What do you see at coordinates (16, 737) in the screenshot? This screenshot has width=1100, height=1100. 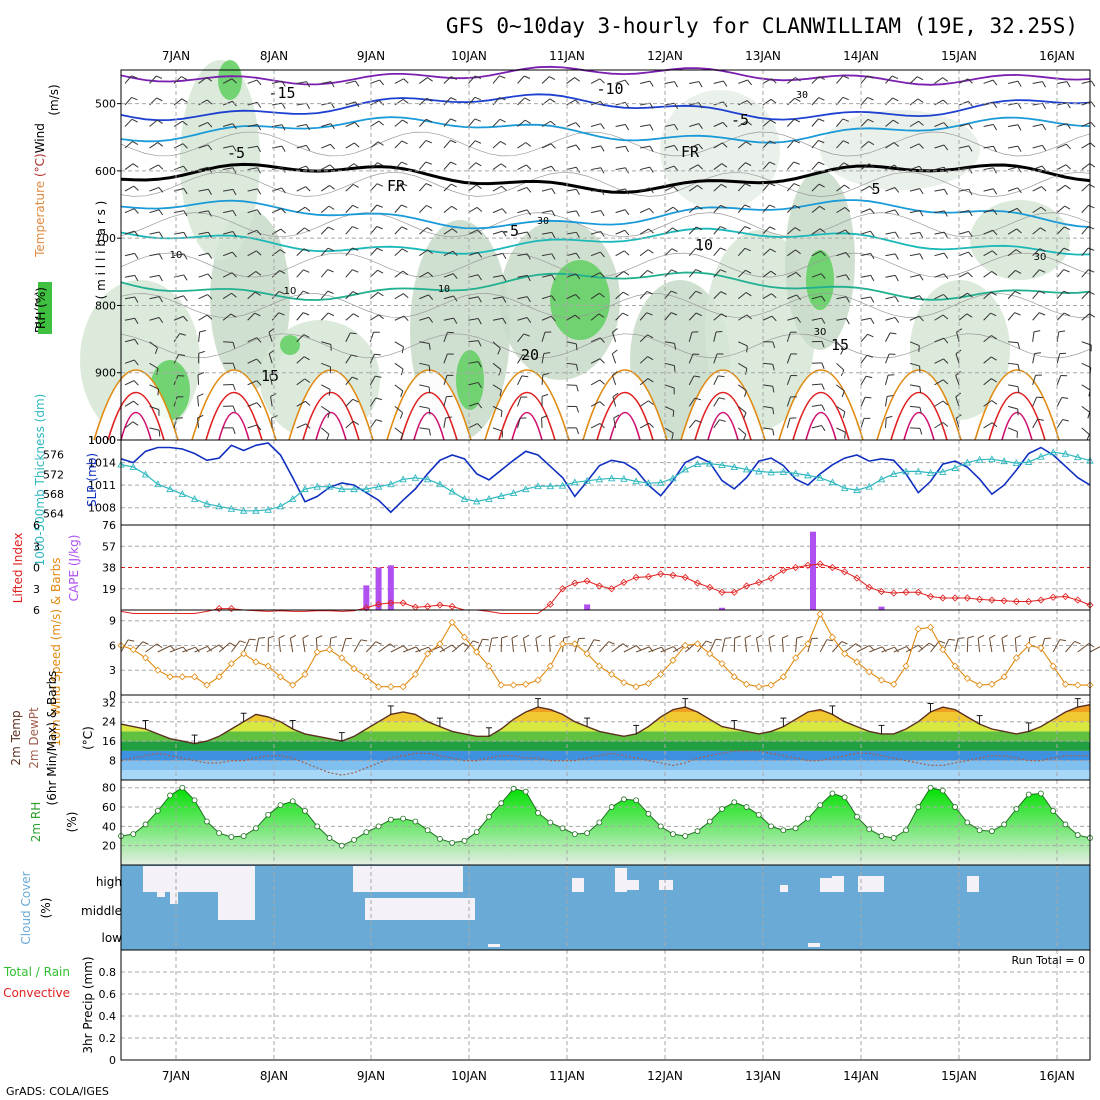 I see `axis-label: 2m Temp` at bounding box center [16, 737].